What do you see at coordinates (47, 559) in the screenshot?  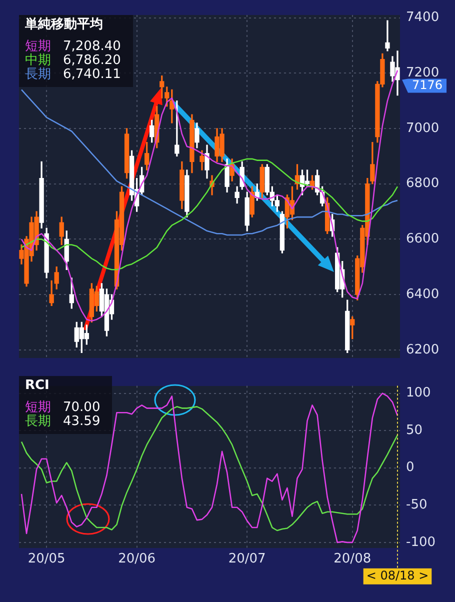 I see `x-tick-label: 20/05` at bounding box center [47, 559].